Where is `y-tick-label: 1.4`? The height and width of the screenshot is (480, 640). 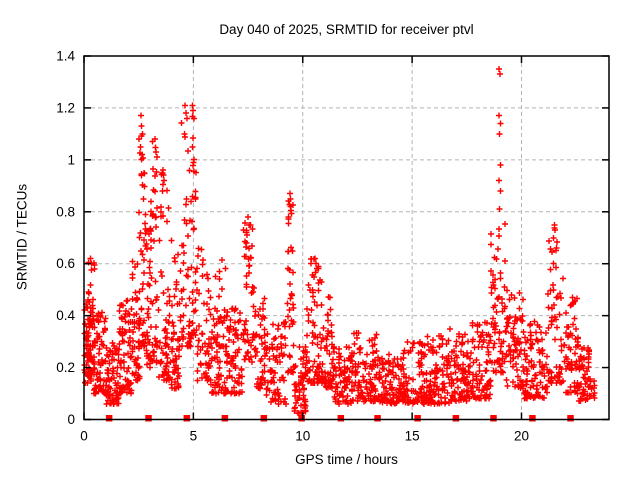 y-tick-label: 1.4 is located at coordinates (65, 56).